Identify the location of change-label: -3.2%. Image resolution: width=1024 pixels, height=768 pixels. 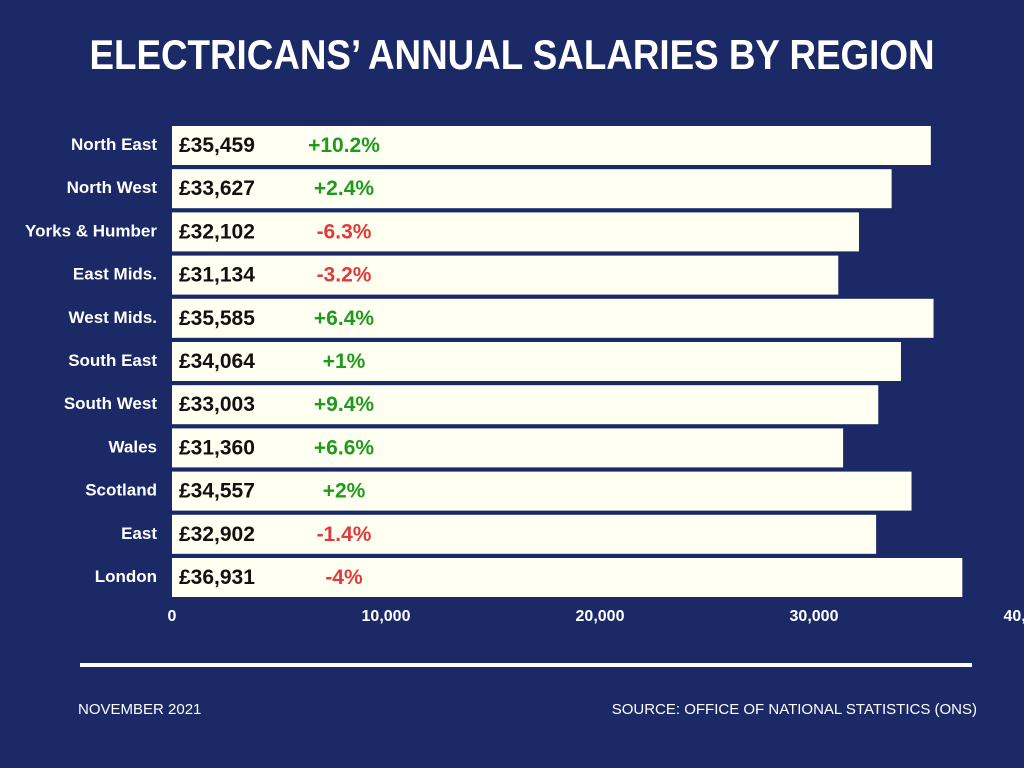
(344, 275).